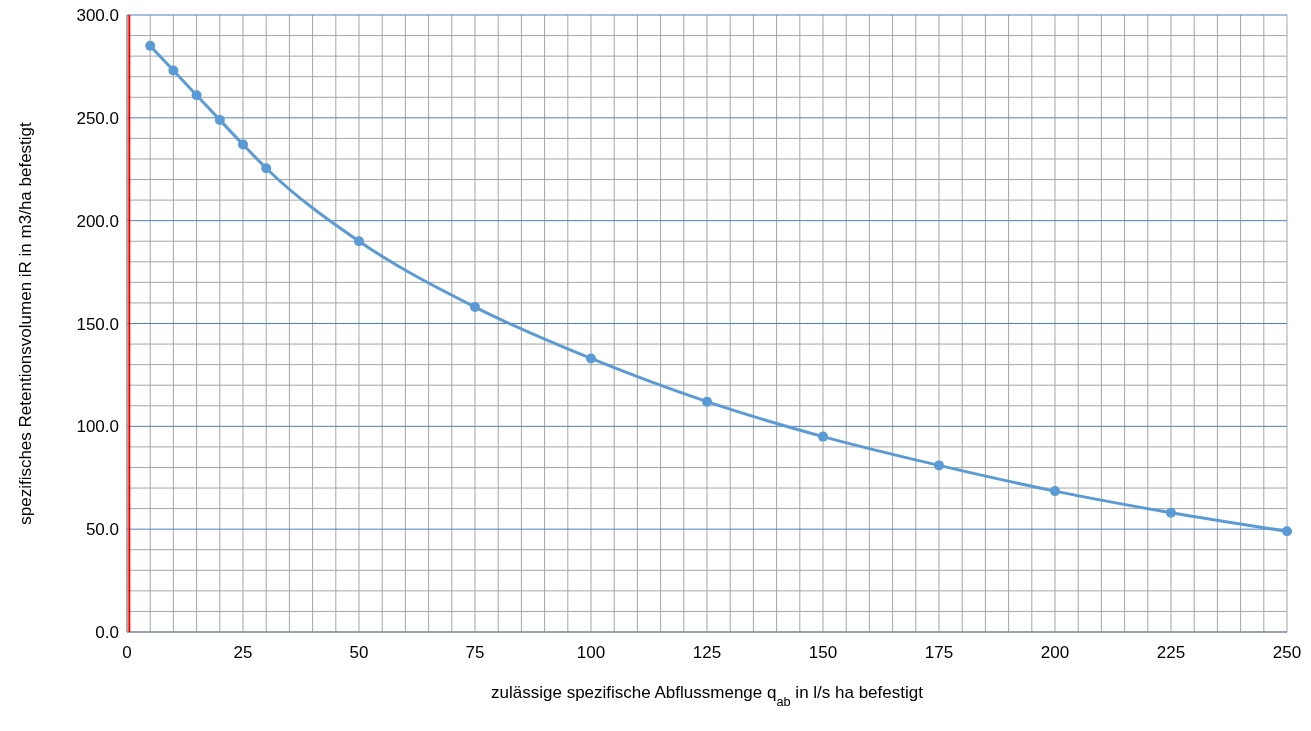  What do you see at coordinates (107, 632) in the screenshot?
I see `y-tick-label: 0.0` at bounding box center [107, 632].